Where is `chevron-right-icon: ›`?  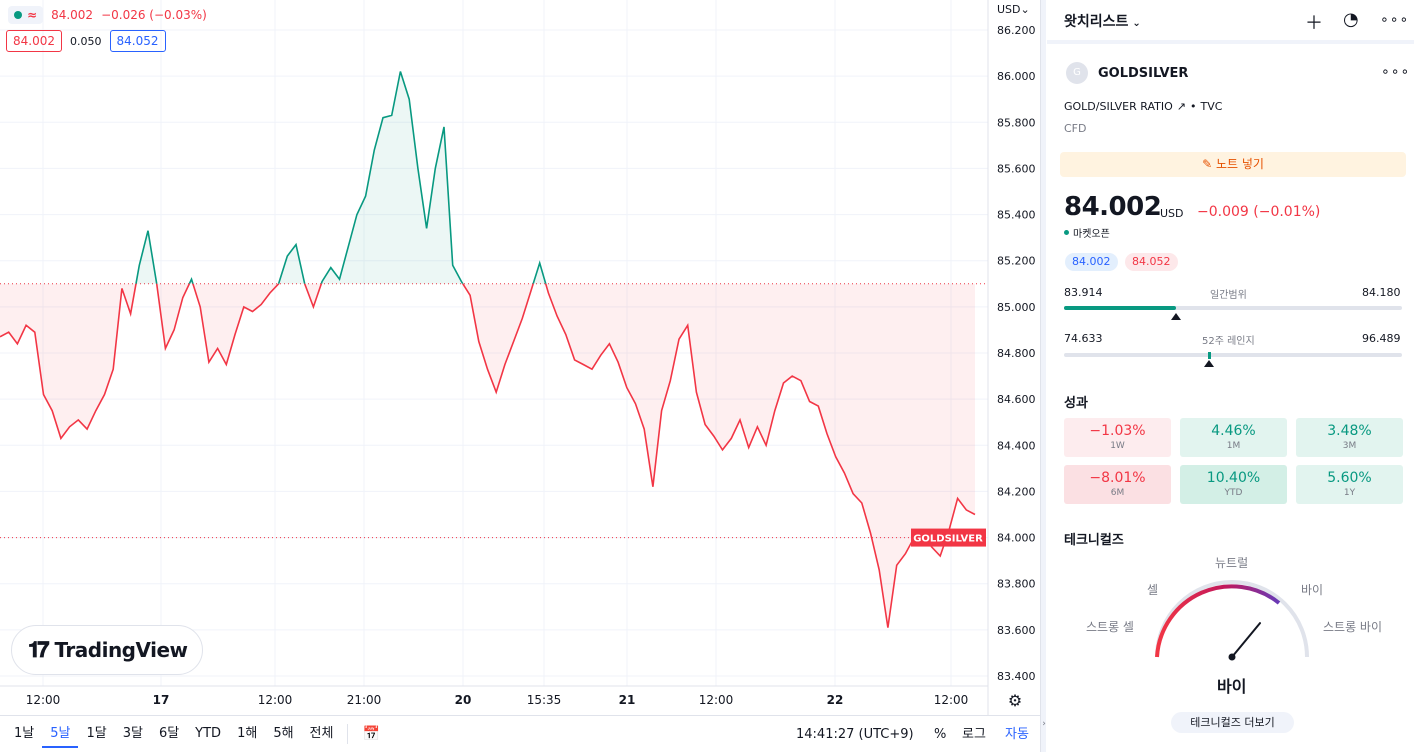
chevron-right-icon: › is located at coordinates (1044, 724).